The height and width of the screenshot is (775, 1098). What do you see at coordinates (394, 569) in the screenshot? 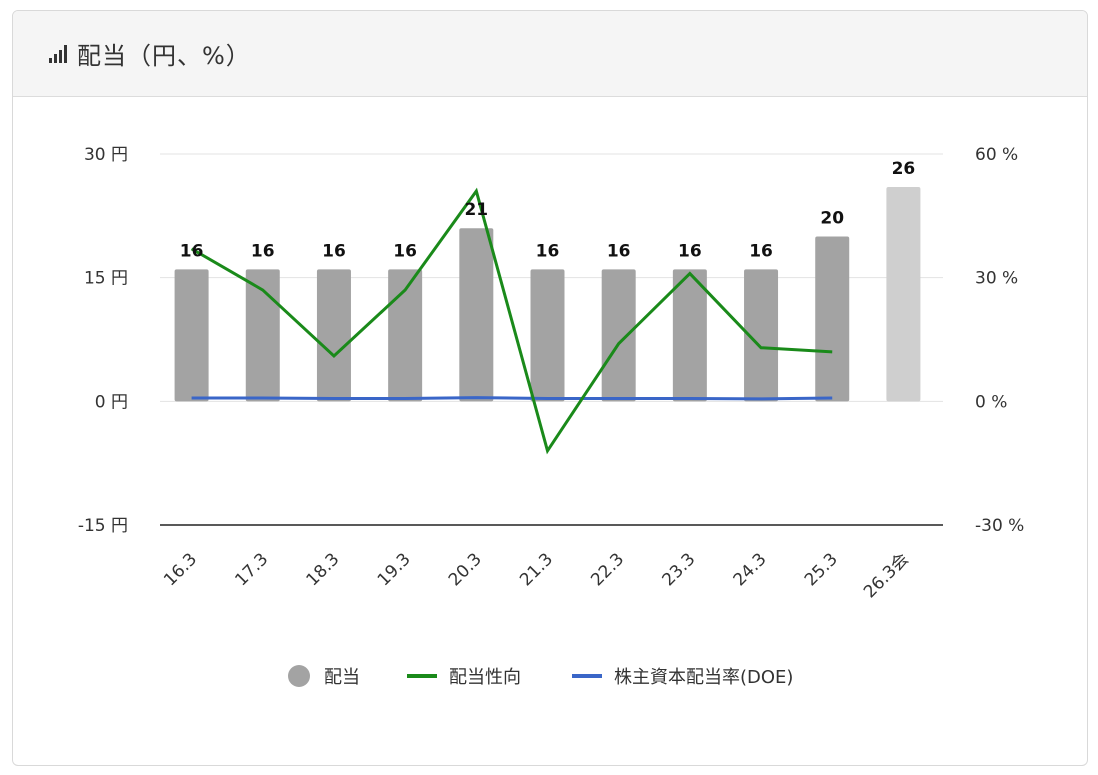
I see `x-tick-label: 19.3` at bounding box center [394, 569].